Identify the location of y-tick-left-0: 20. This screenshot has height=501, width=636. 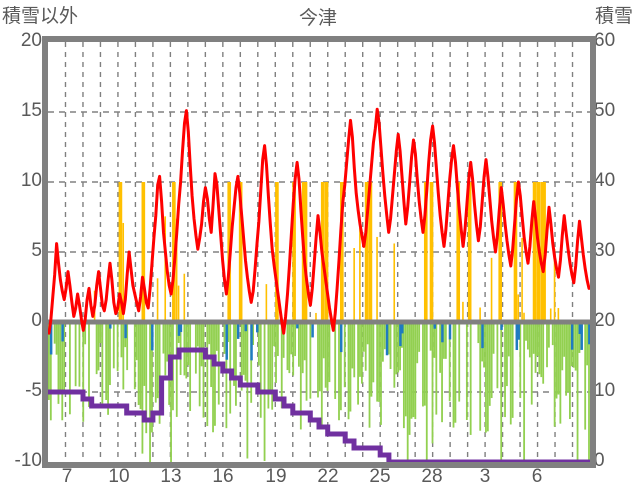
(31, 40).